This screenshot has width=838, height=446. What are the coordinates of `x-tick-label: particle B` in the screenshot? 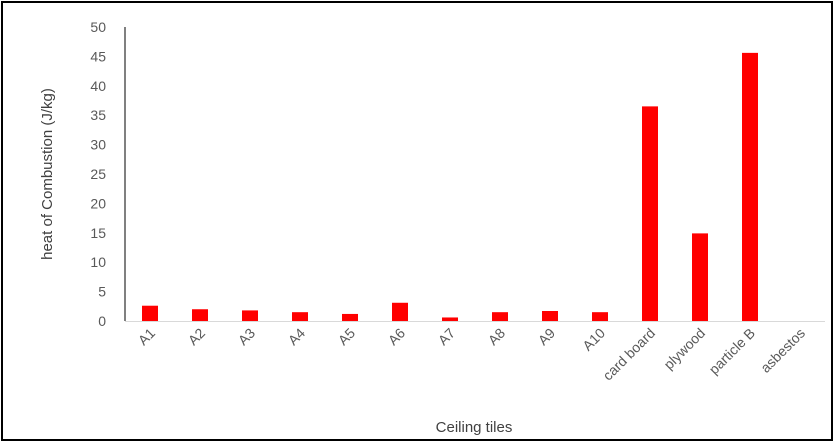 It's located at (732, 351).